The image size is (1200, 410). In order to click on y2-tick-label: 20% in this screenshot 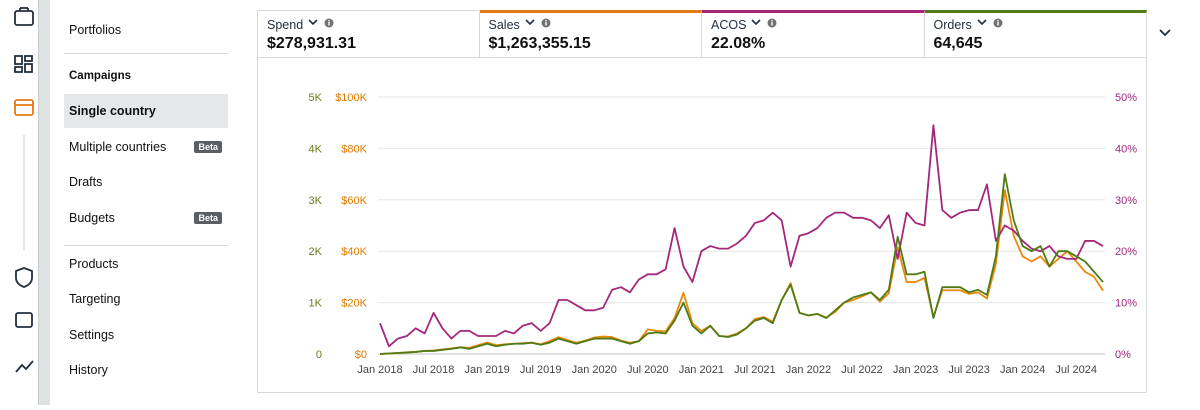, I will do `click(1126, 252)`.